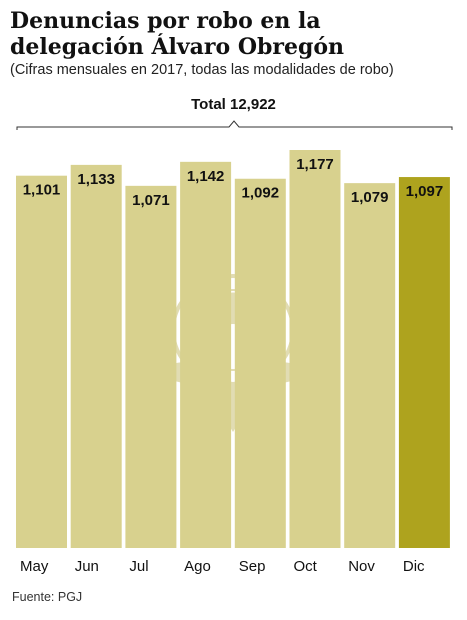 The height and width of the screenshot is (620, 467). Describe the element at coordinates (414, 566) in the screenshot. I see `x-tick-label: Dic` at that location.